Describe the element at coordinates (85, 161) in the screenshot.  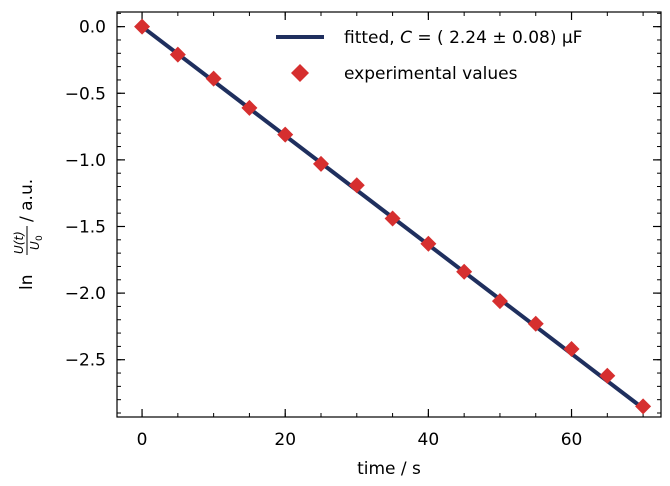
I see `y-tick-label: −1.0` at that location.